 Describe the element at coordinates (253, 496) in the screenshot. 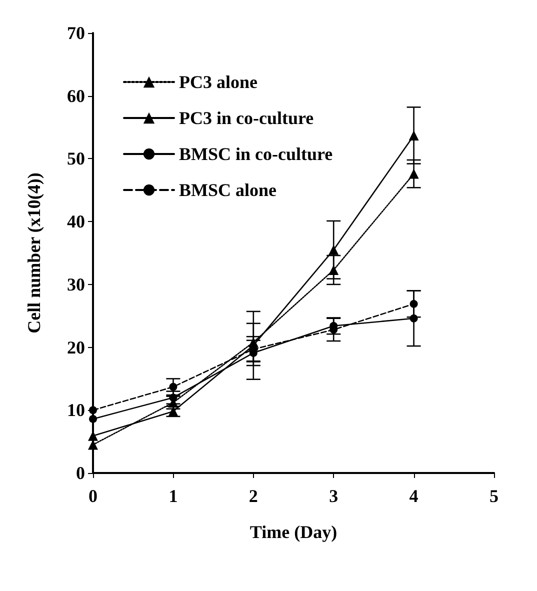

I see `x-tick-label: 2` at that location.